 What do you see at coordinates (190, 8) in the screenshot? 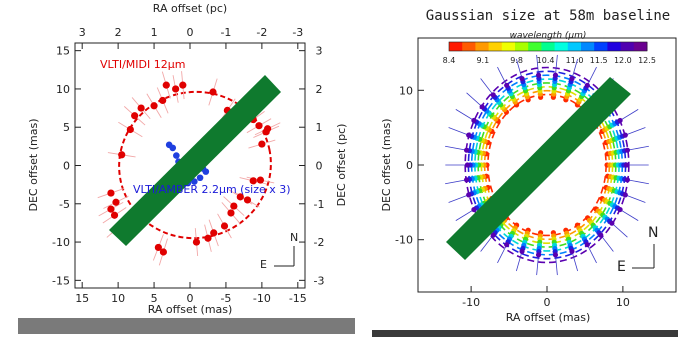
I see `left-top-axis-label: RA offset (pc)` at bounding box center [190, 8].